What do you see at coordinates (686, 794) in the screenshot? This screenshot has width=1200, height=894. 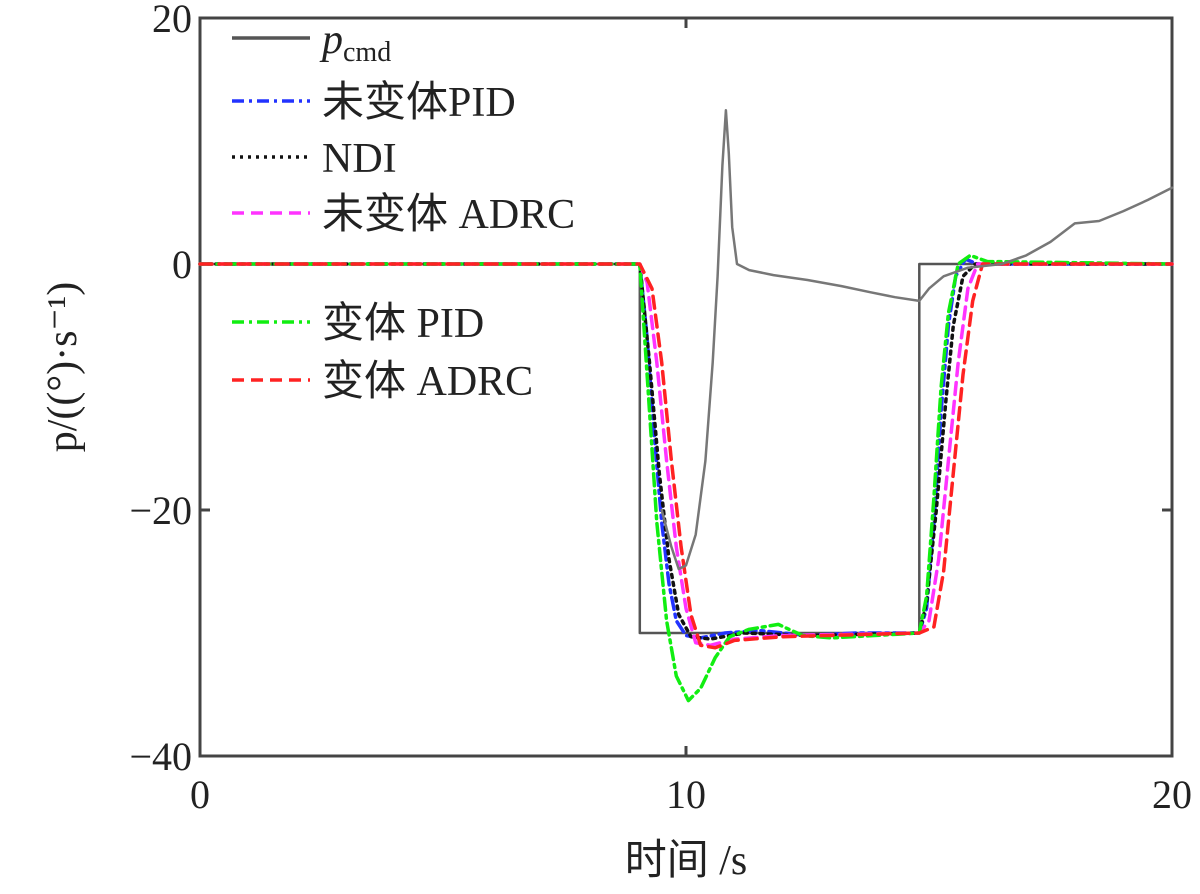 I see `x-tick-label: 10` at bounding box center [686, 794].